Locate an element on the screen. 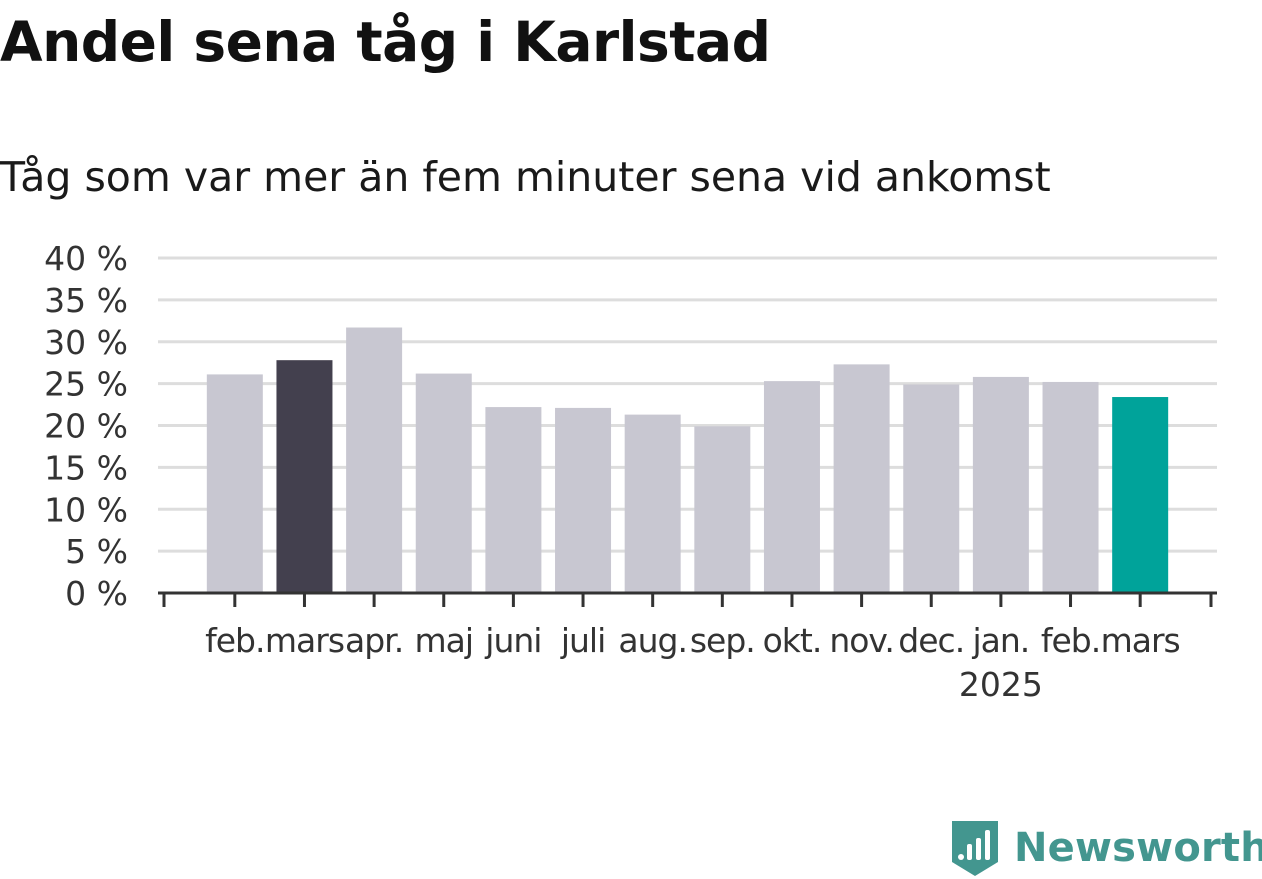 This screenshot has height=879, width=1262. x-tick-label: sep. is located at coordinates (722, 640).